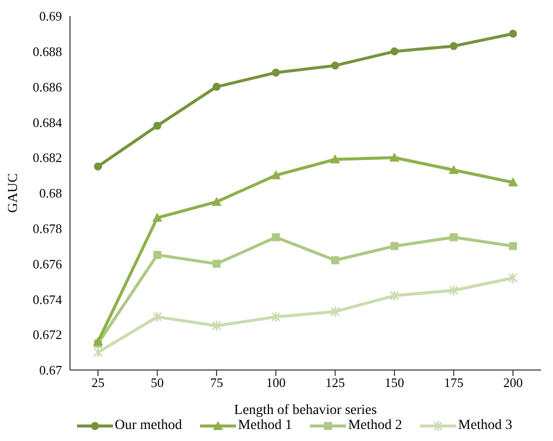 Image resolution: width=553 pixels, height=441 pixels. I want to click on y-axis-title: GAUC, so click(13, 193).